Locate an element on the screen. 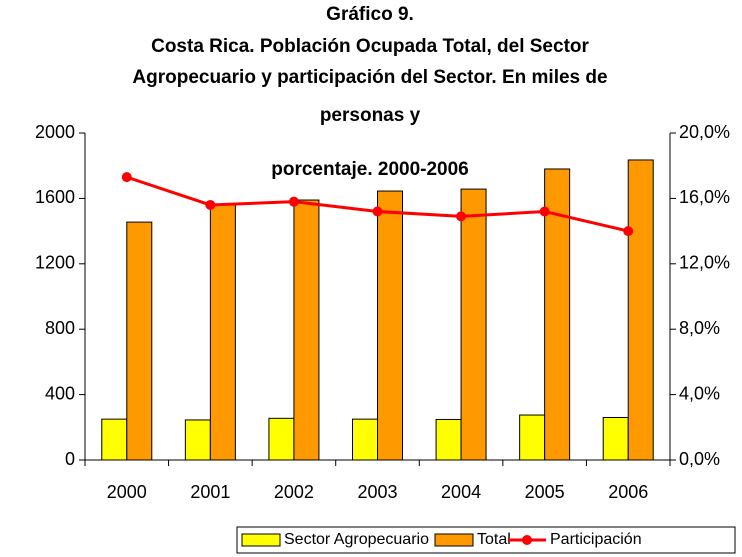  chart-title: porcentaje. 2000-2006 is located at coordinates (370, 169).